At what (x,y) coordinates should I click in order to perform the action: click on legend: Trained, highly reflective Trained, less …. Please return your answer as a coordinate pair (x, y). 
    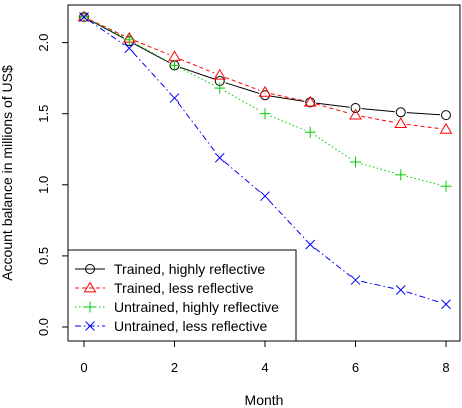
    Looking at the image, I should click on (182, 295).